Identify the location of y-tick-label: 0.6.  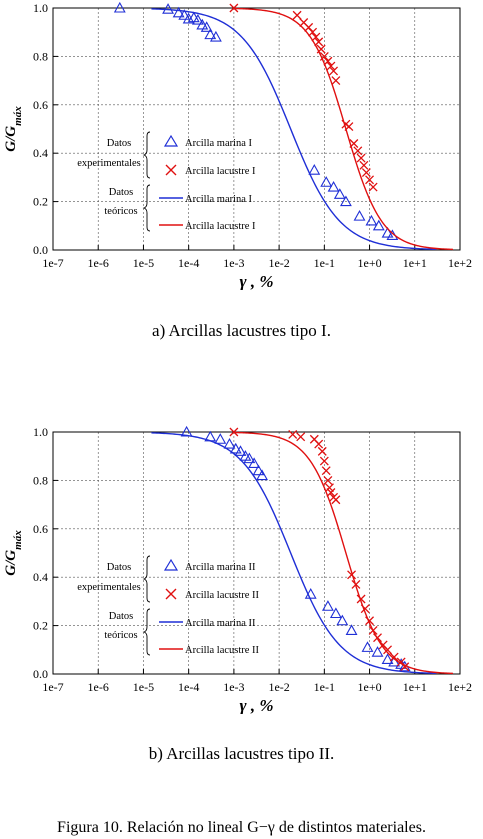
(40, 529).